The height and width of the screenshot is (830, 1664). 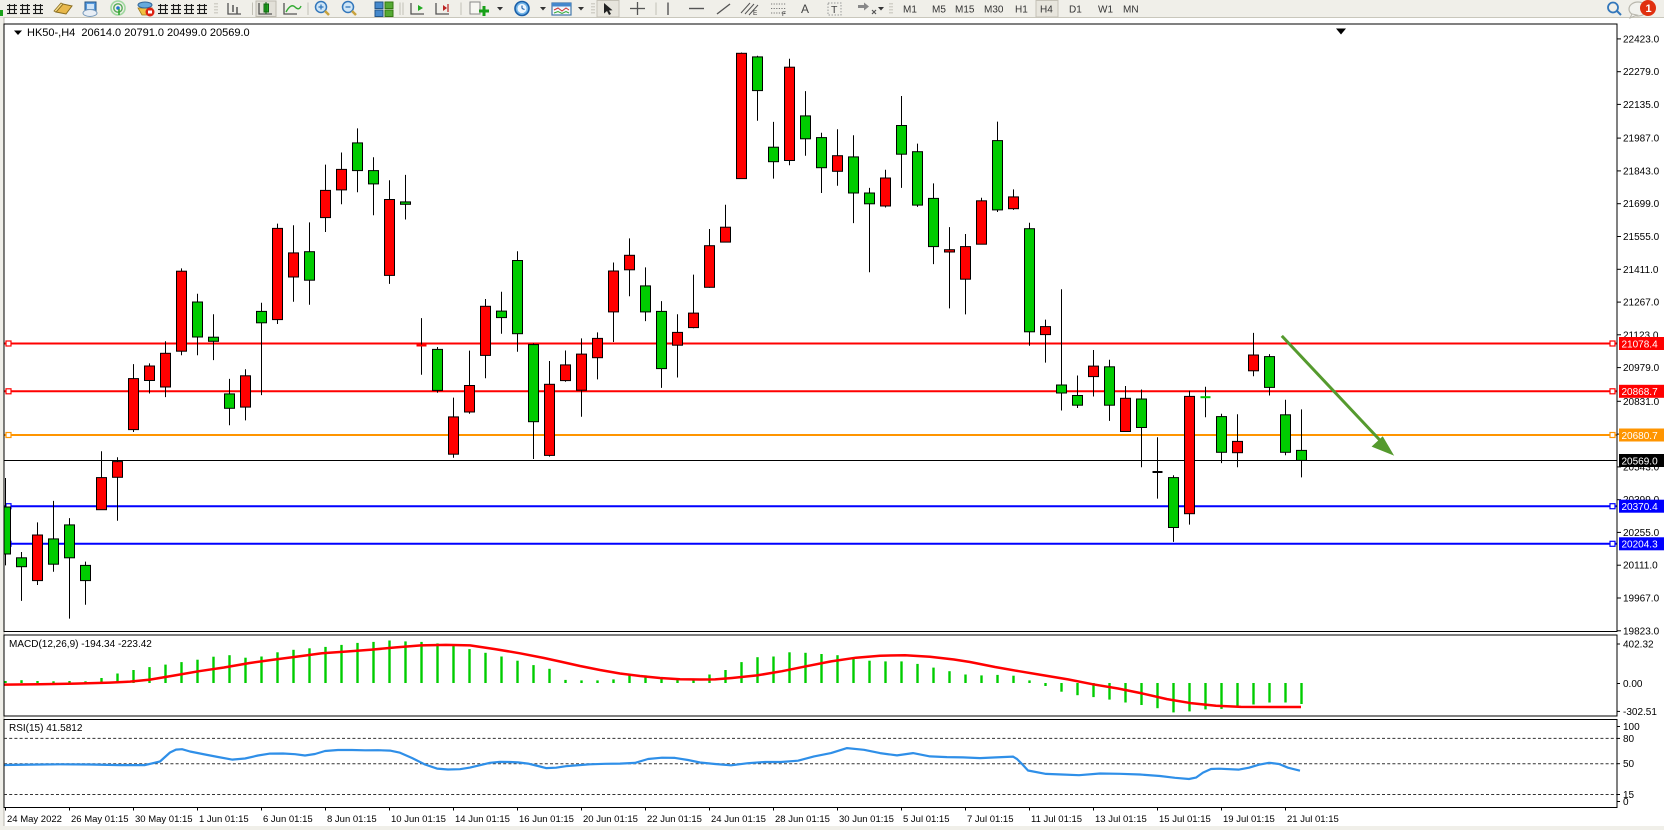 I want to click on svg-text: 11 Jul 01:15, so click(x=1056, y=819).